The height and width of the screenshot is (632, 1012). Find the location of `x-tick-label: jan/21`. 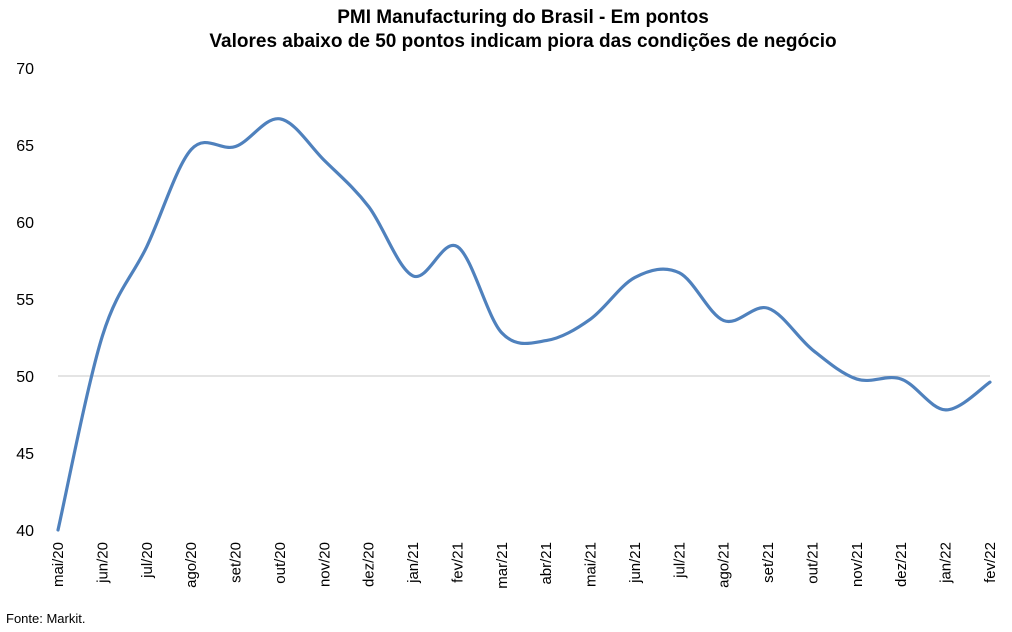

x-tick-label: jan/21 is located at coordinates (413, 563).